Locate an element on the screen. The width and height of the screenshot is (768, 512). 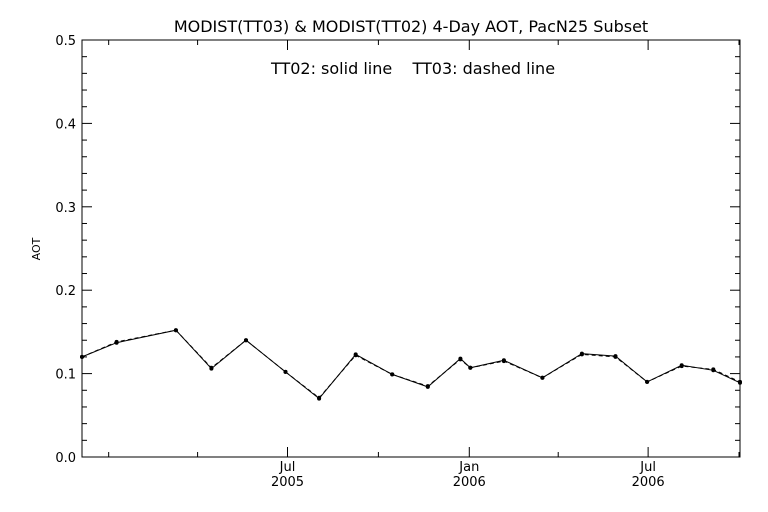
y-tick-label: 0.2 is located at coordinates (65, 291).